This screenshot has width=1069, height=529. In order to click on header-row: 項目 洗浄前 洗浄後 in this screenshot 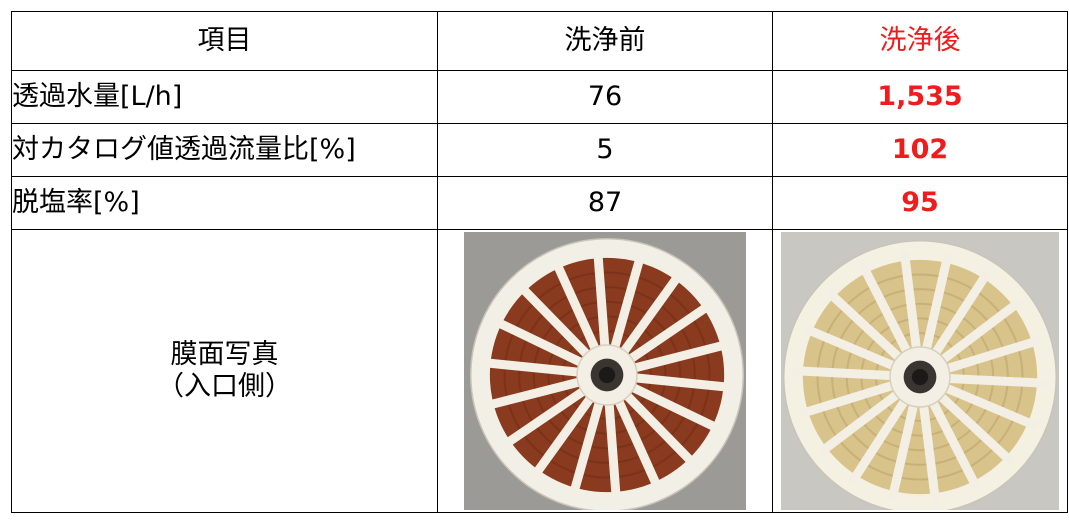, I will do `click(539, 41)`.